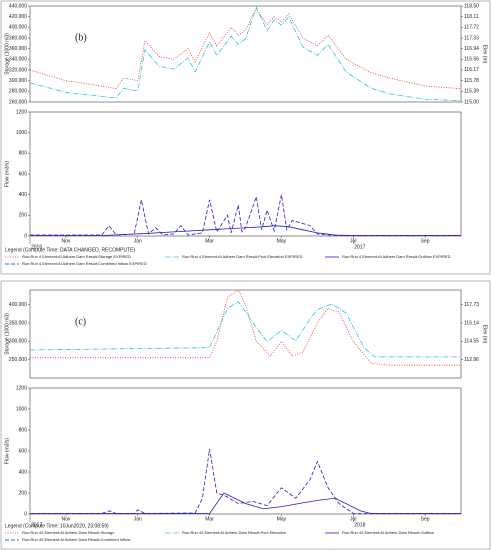 This screenshot has height=550, width=491. Describe the element at coordinates (471, 49) in the screenshot. I see `y2-tick-label: 116.94` at that location.